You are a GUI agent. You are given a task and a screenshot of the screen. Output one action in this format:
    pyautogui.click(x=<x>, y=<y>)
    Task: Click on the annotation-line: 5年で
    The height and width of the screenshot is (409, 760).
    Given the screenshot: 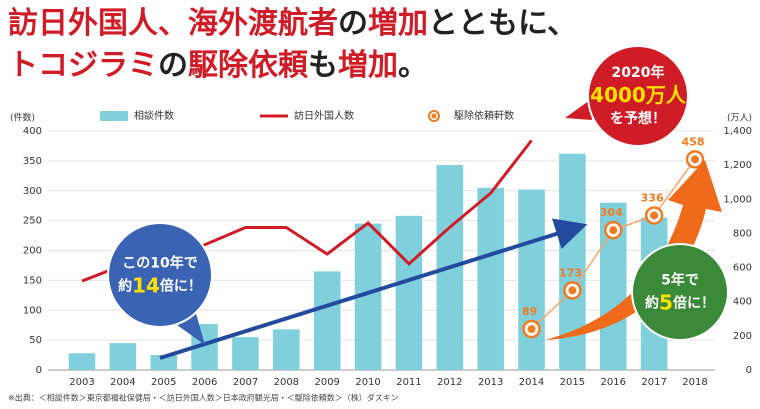 What is the action you would take?
    pyautogui.click(x=680, y=280)
    